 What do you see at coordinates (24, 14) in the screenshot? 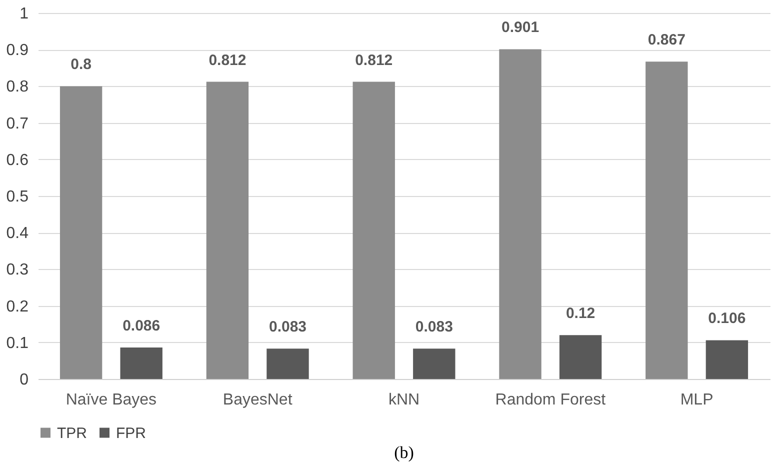
I see `y-tick-label: 1` at bounding box center [24, 14].